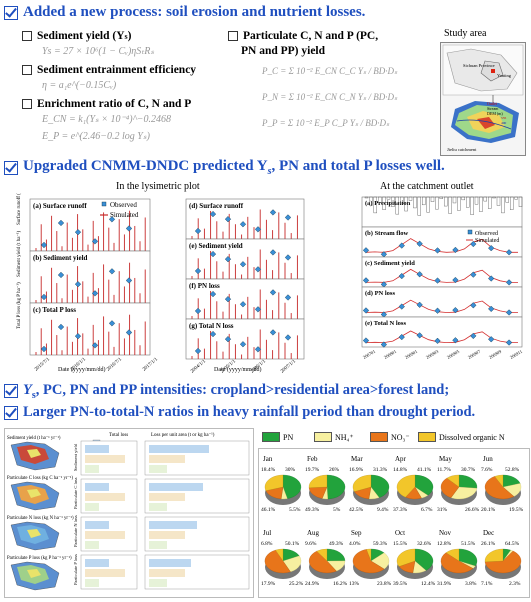 Image resolution: width=531 pixels, height=602 pixels. I want to click on pie-percent-label: 6.7%, so click(427, 510).